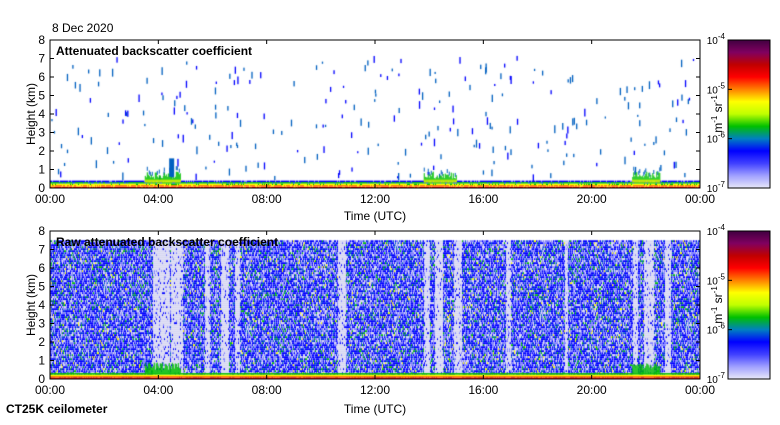  I want to click on instrument-label: CT25K ceilometer, so click(57, 409).